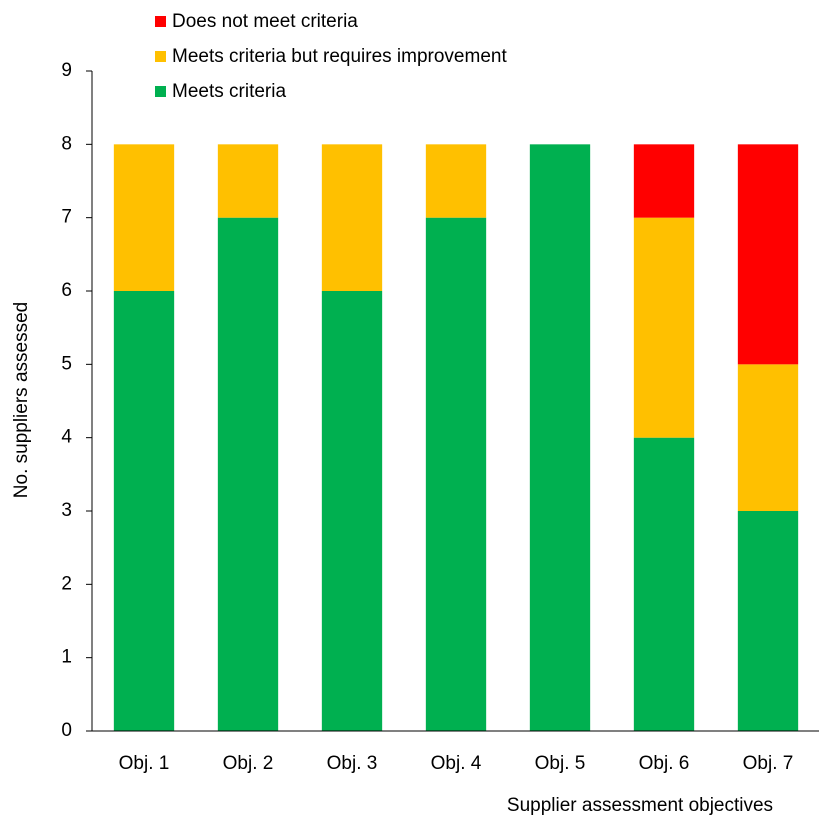  Describe the element at coordinates (66, 290) in the screenshot. I see `y-tick-label: 6` at that location.